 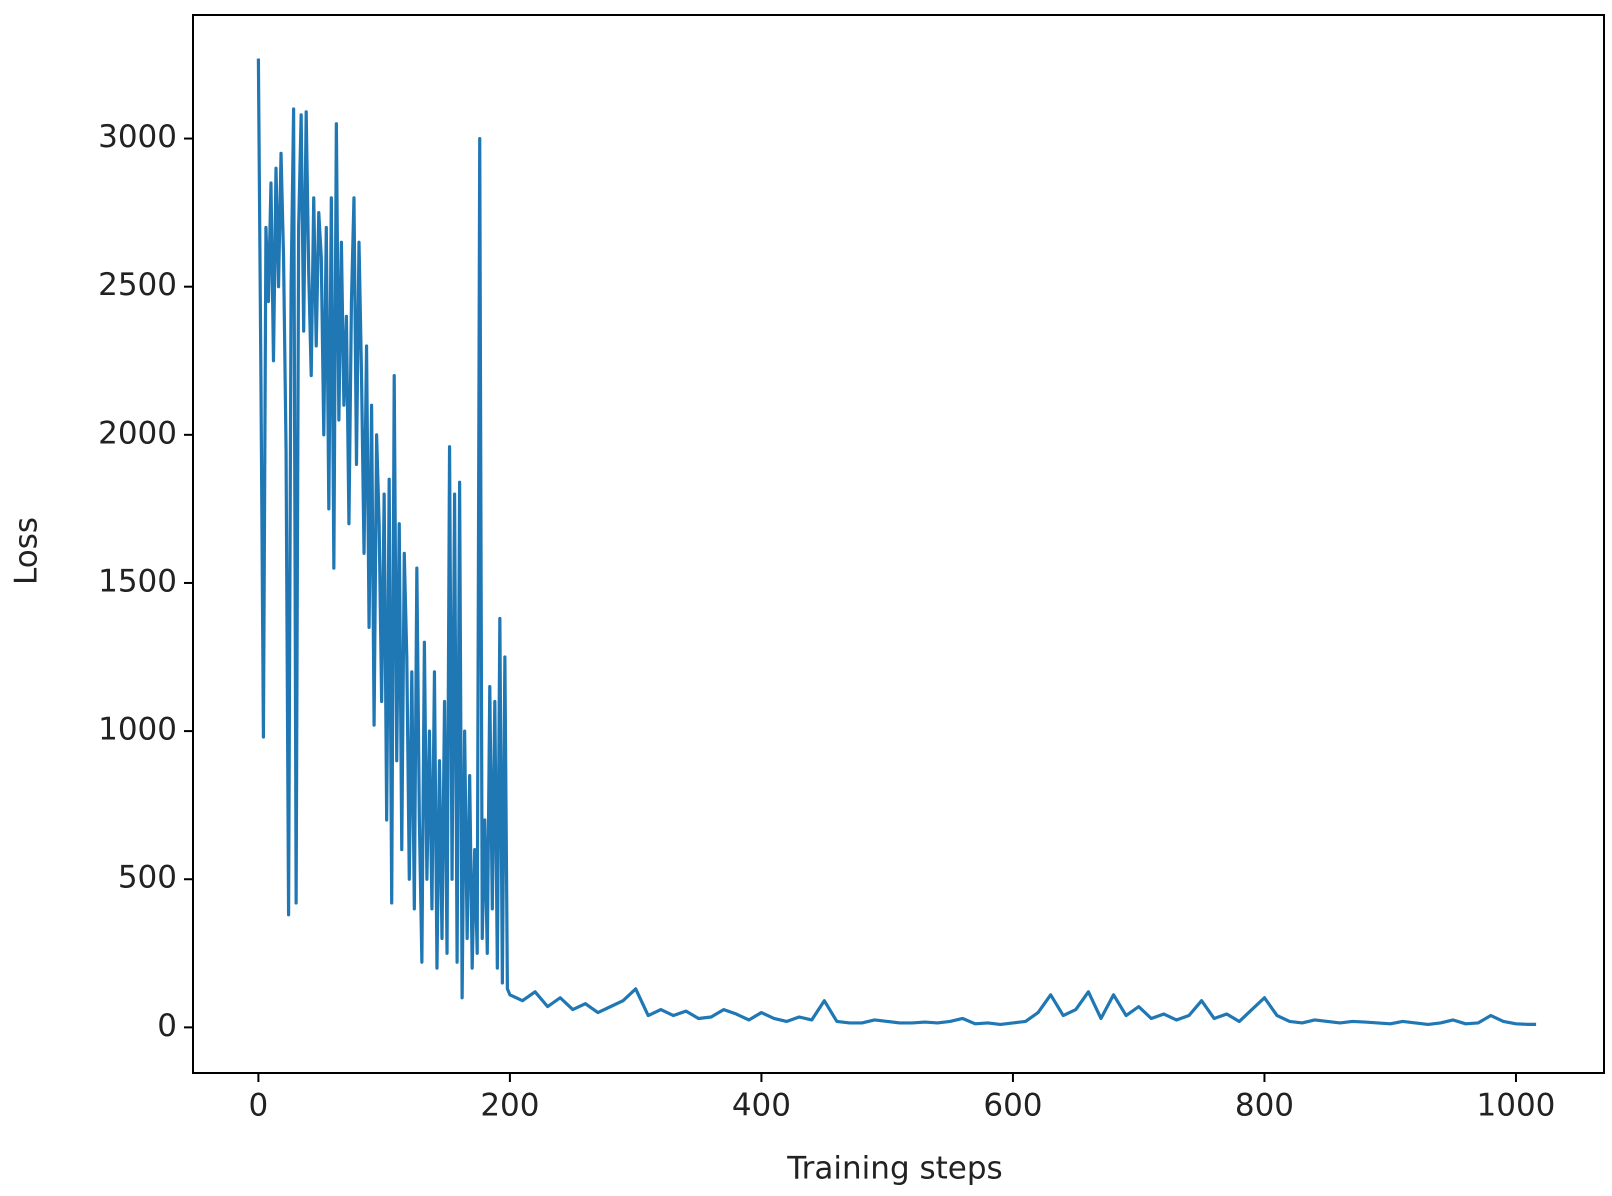 I want to click on x-tick-label: 200, so click(x=509, y=1106).